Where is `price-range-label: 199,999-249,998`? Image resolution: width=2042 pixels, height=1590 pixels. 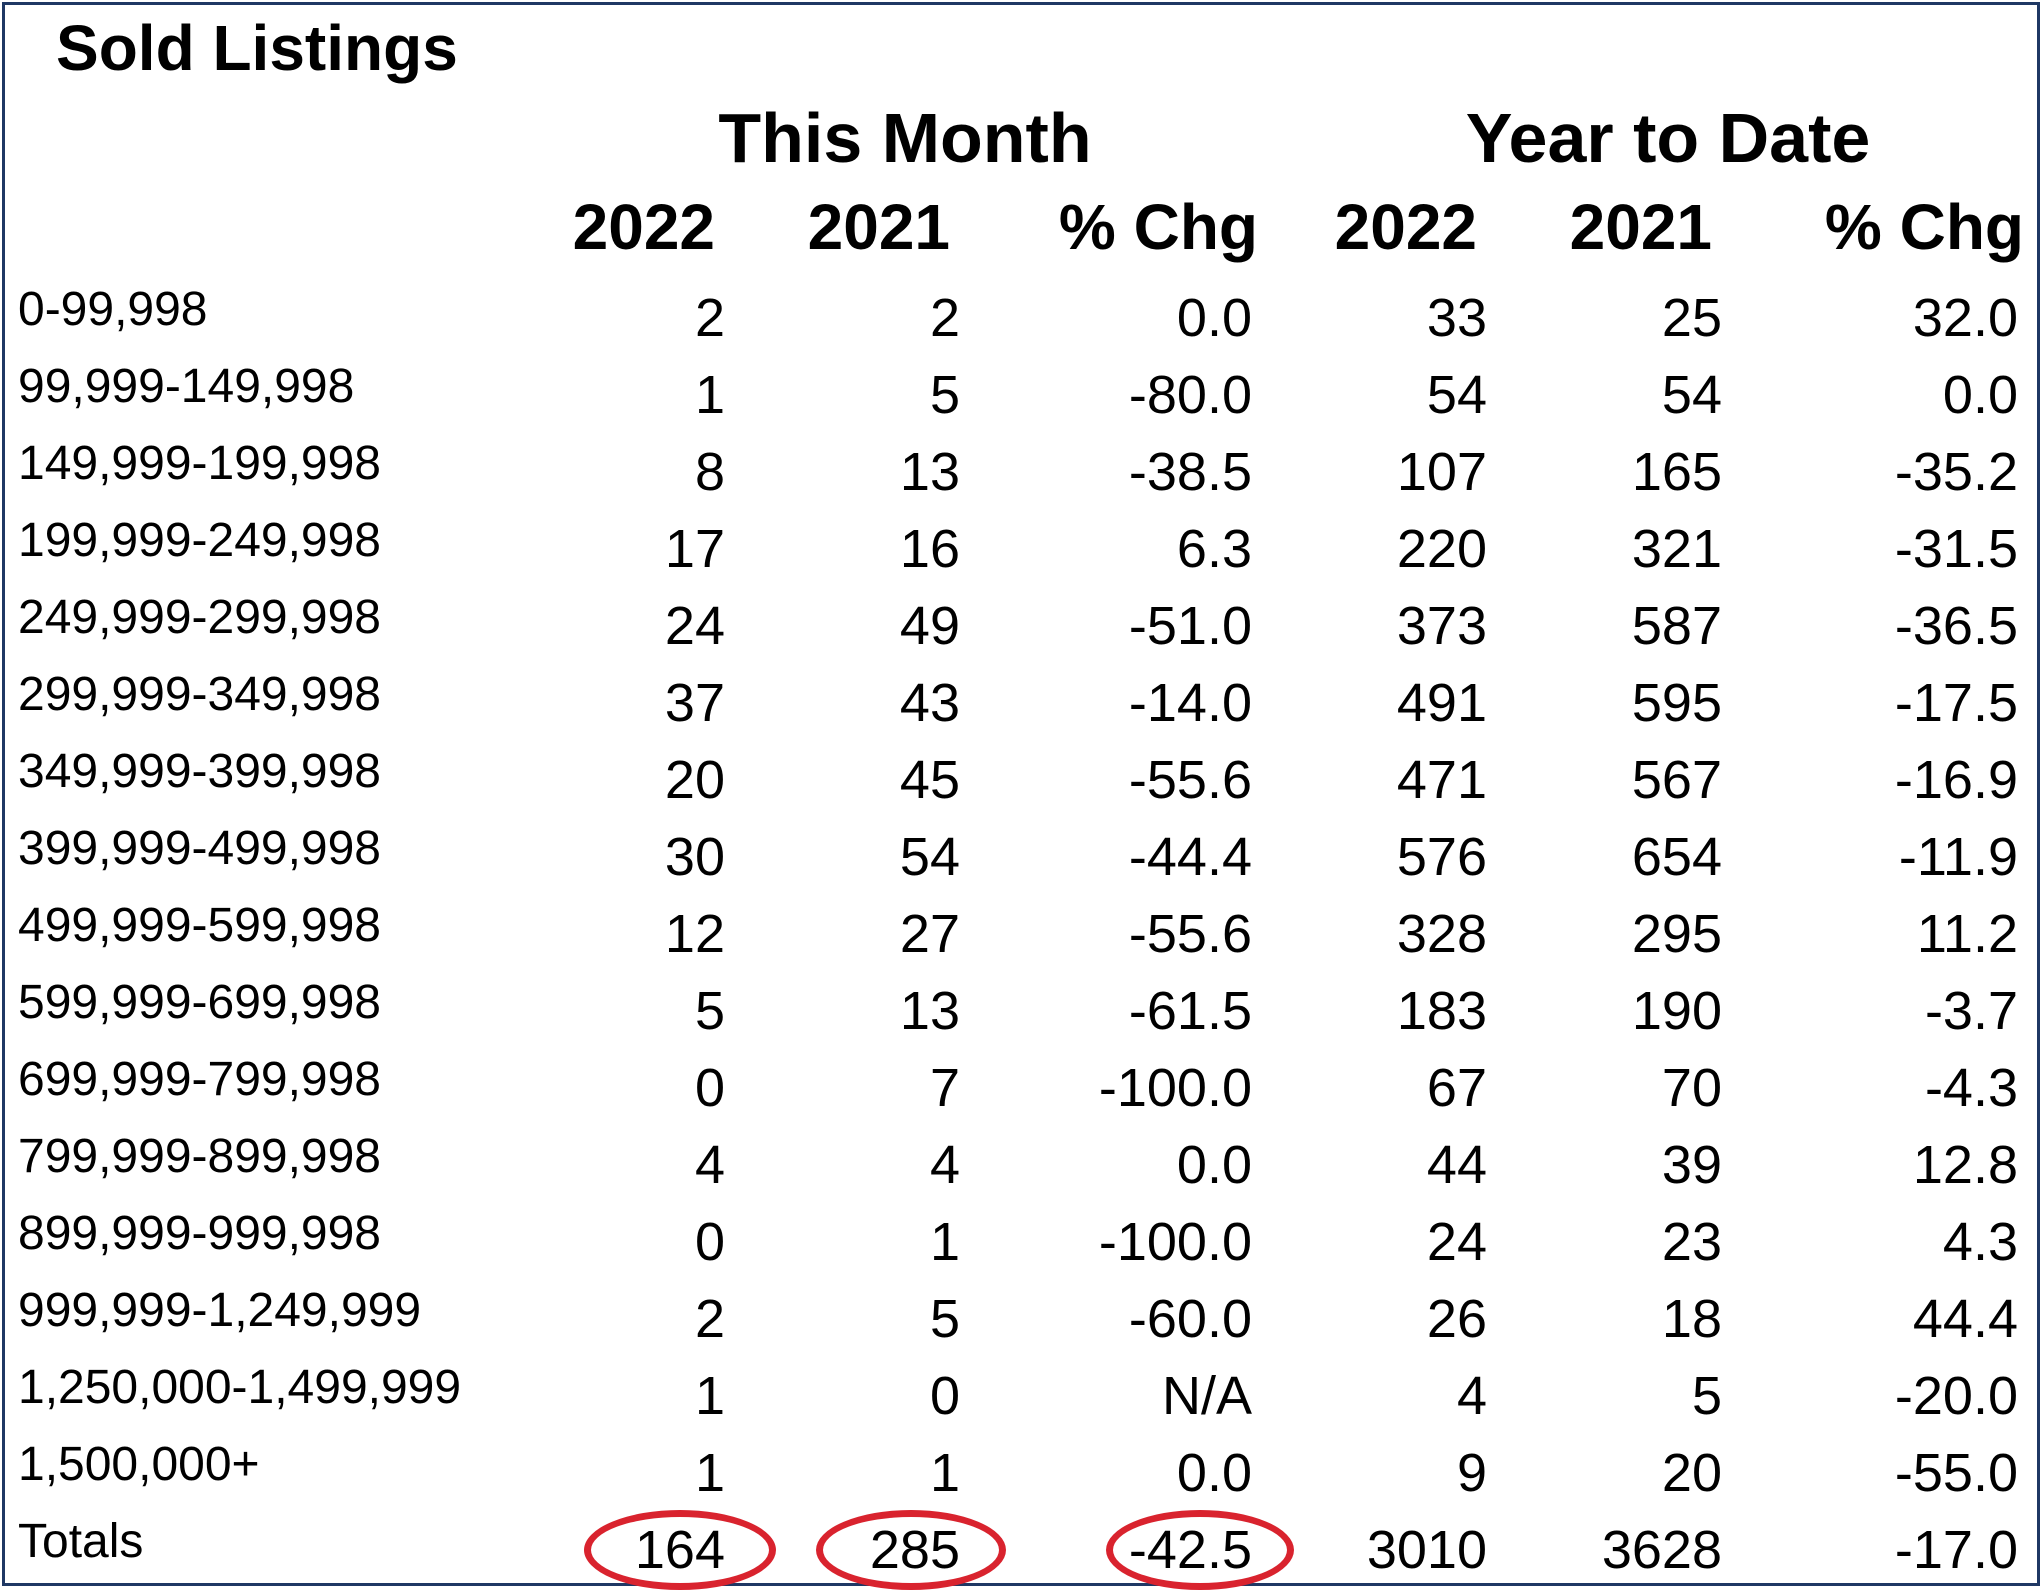 price-range-label: 199,999-249,998 is located at coordinates (199, 540).